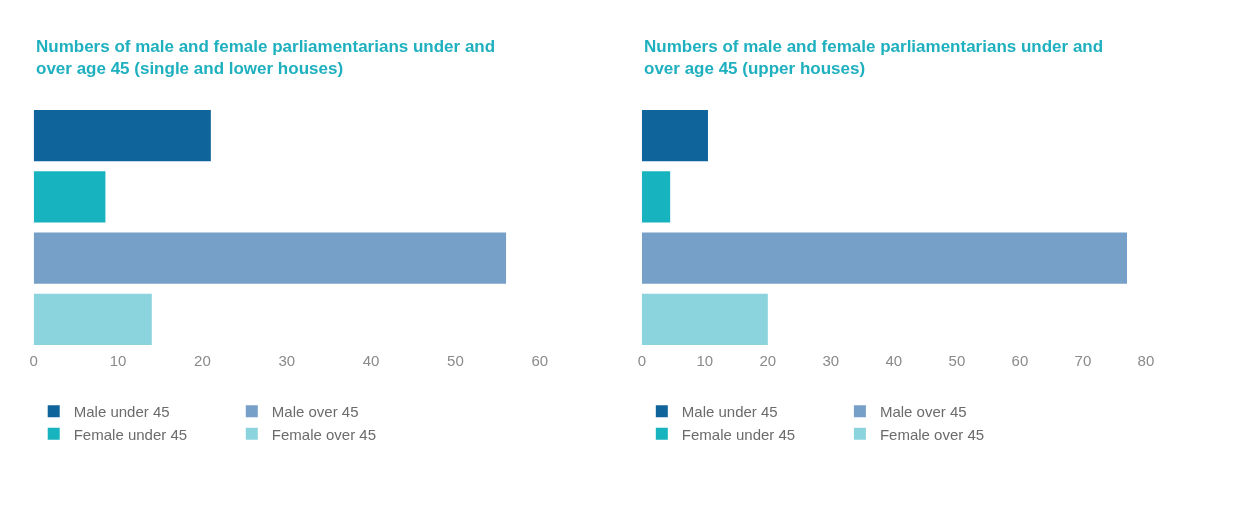 This screenshot has width=1249, height=527. I want to click on chart-title: Numbers of male and female parliamentarians under and over age 45 (upper houses), so click(874, 58).